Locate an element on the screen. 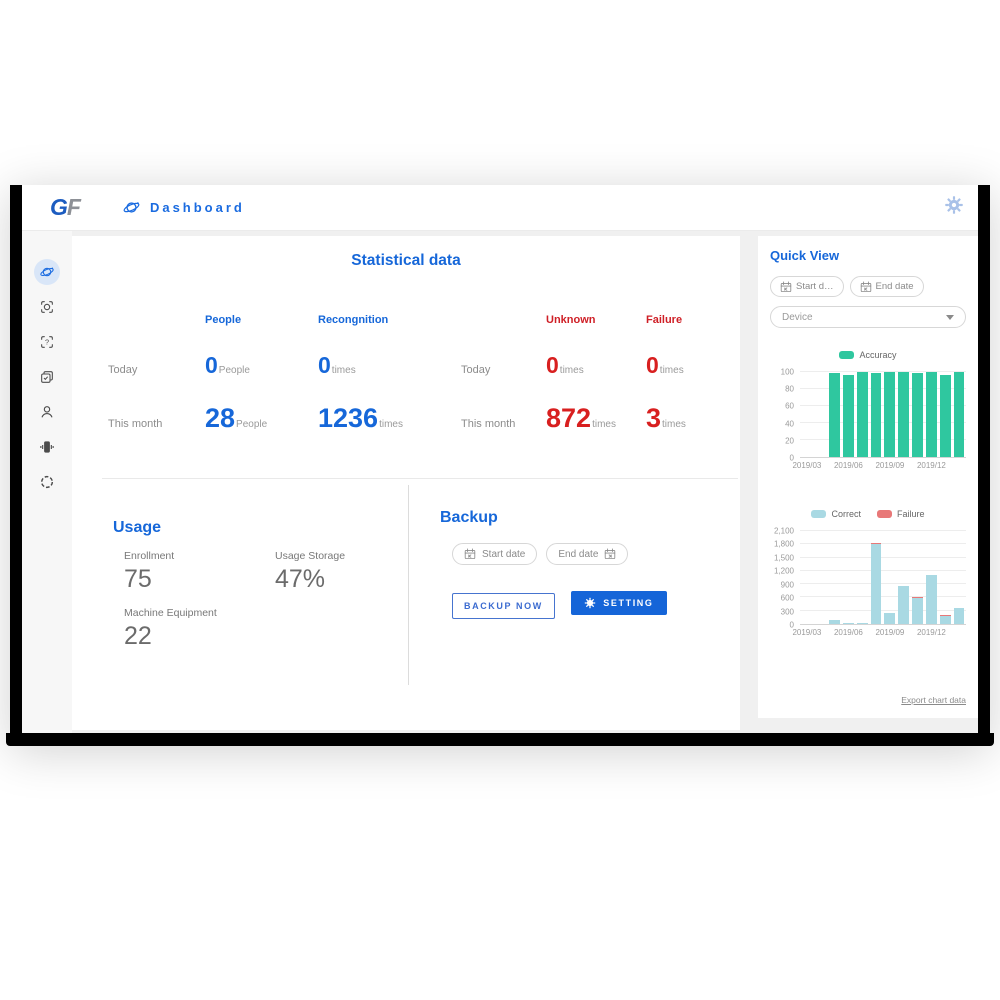  sidebar-item-users is located at coordinates (47, 412).